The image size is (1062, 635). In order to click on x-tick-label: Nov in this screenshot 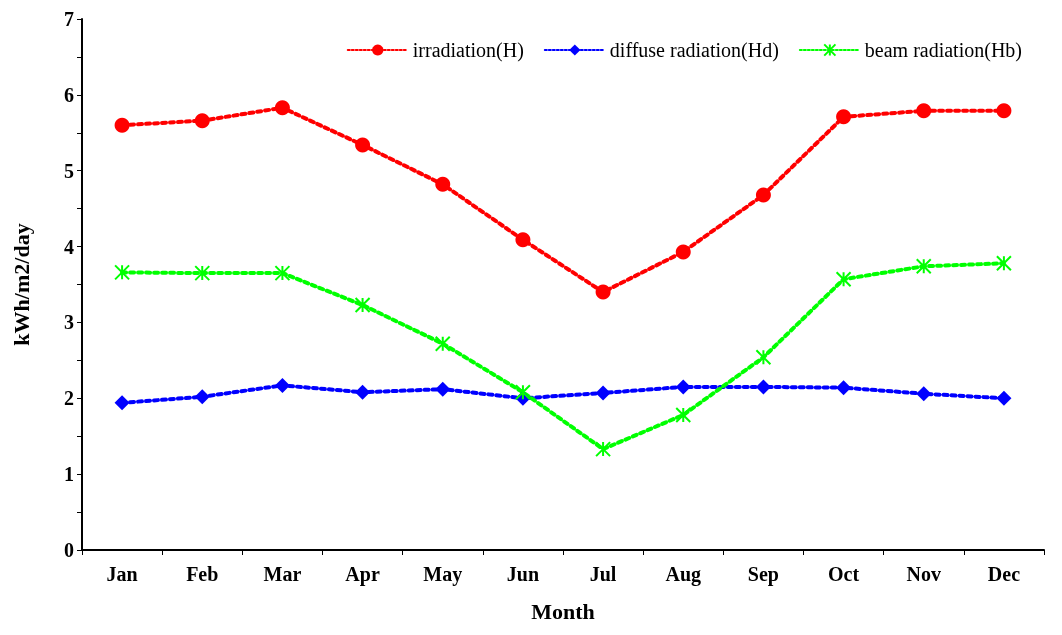, I will do `click(923, 574)`.